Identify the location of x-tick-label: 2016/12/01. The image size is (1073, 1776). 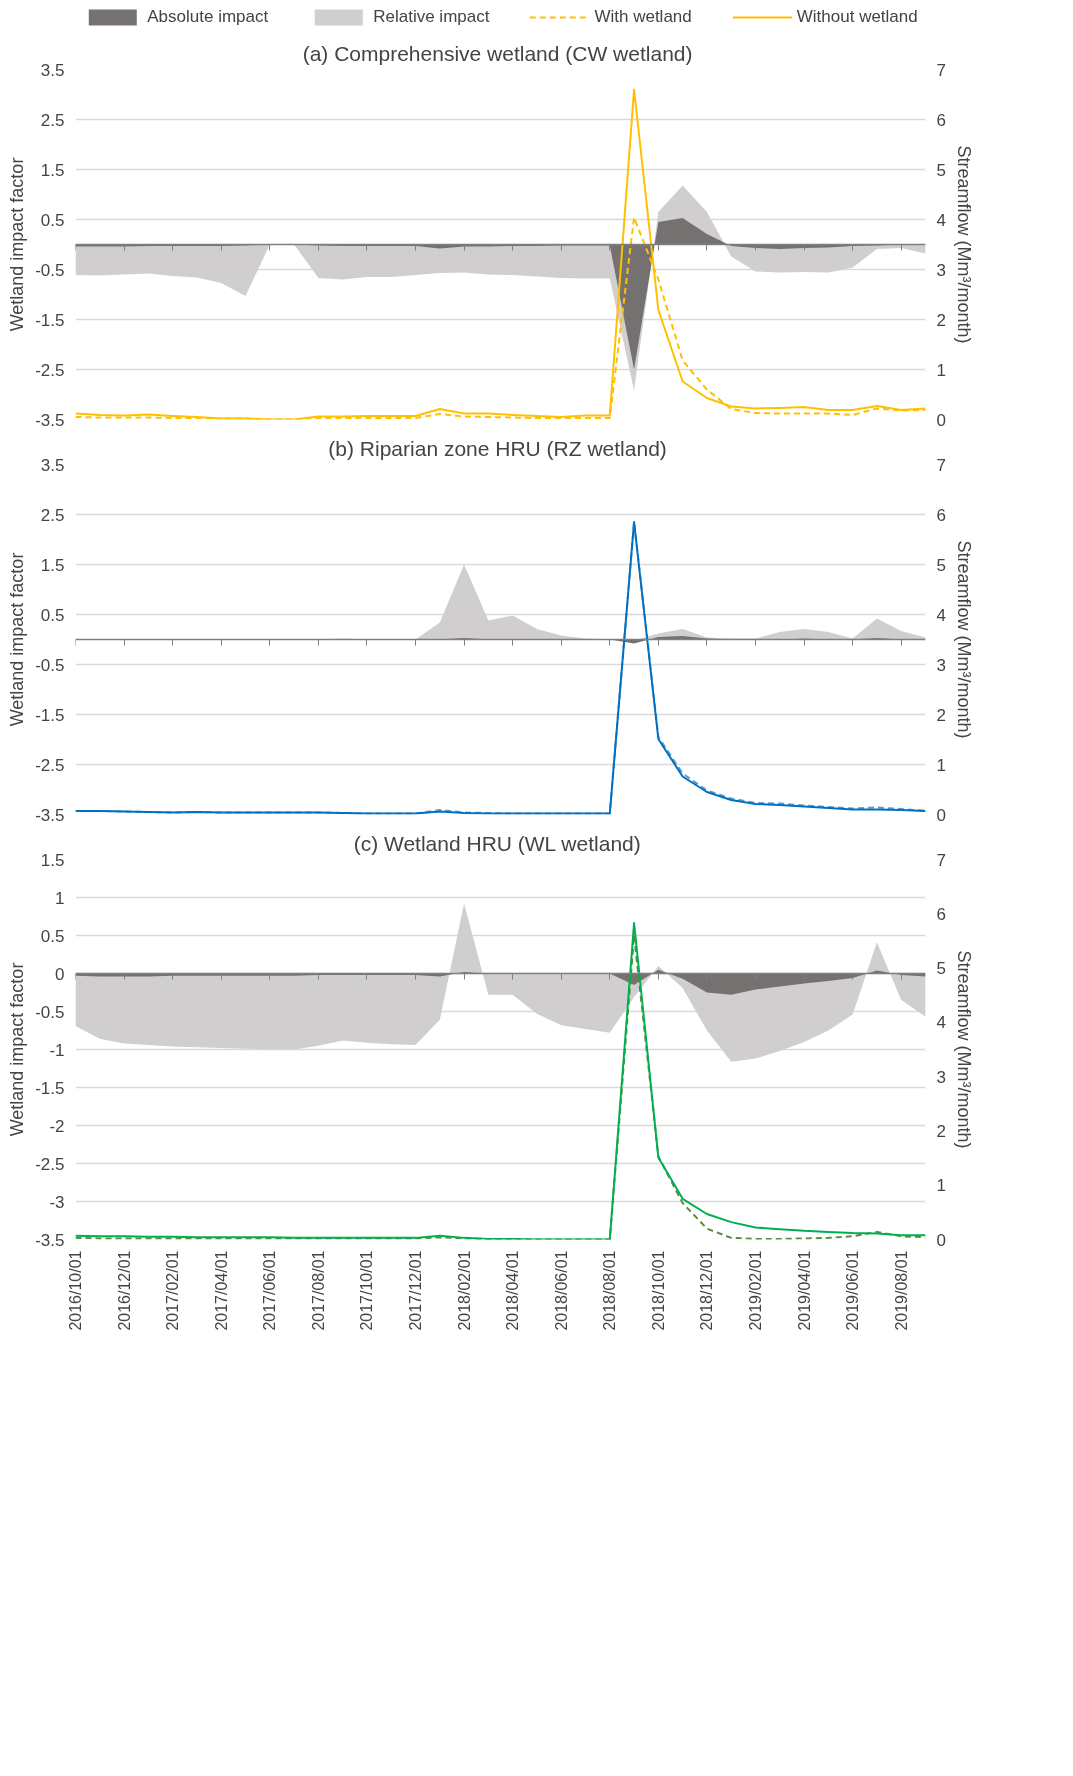
(124, 1290).